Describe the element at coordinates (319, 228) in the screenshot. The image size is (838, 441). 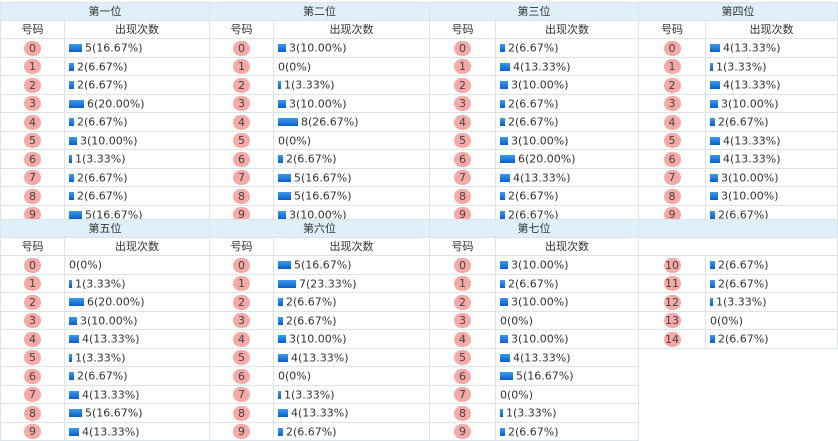
I see `panel-title: 第六位` at that location.